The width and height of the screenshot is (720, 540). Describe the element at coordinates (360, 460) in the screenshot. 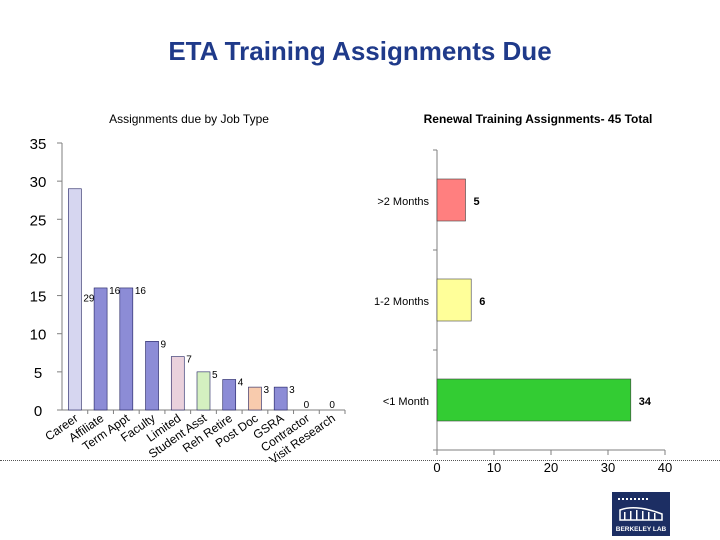

I see `footer-divider` at that location.